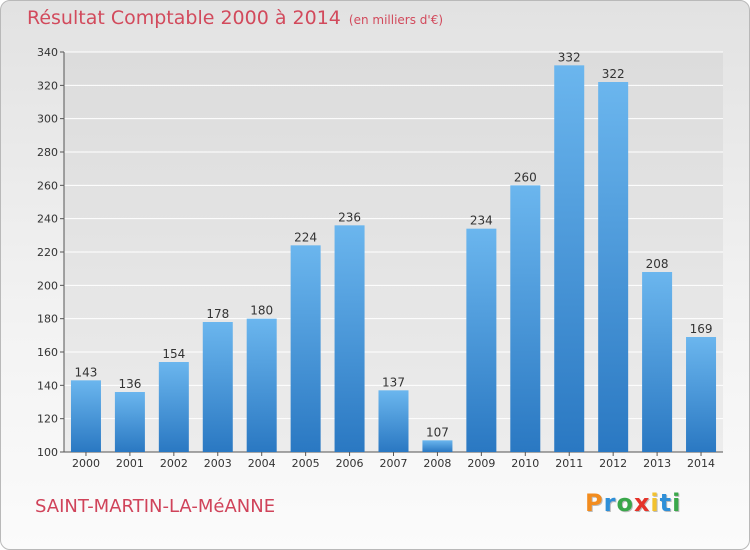 The width and height of the screenshot is (750, 550). Describe the element at coordinates (437, 463) in the screenshot. I see `x-tick-label: 2008` at that location.